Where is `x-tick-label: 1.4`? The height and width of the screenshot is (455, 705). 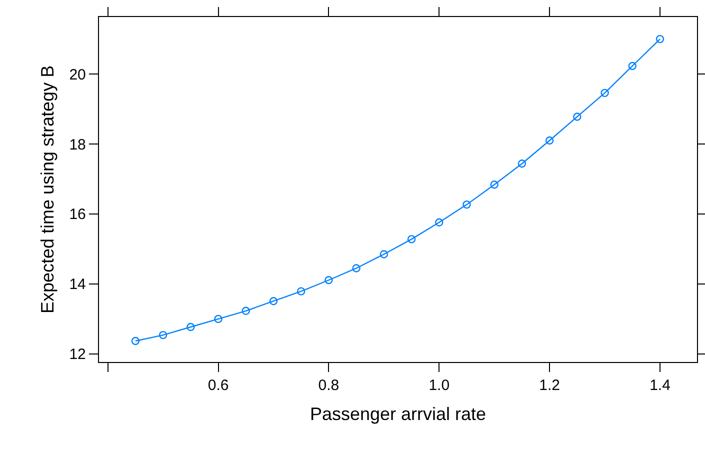
x-tick-label: 1.4 is located at coordinates (660, 385).